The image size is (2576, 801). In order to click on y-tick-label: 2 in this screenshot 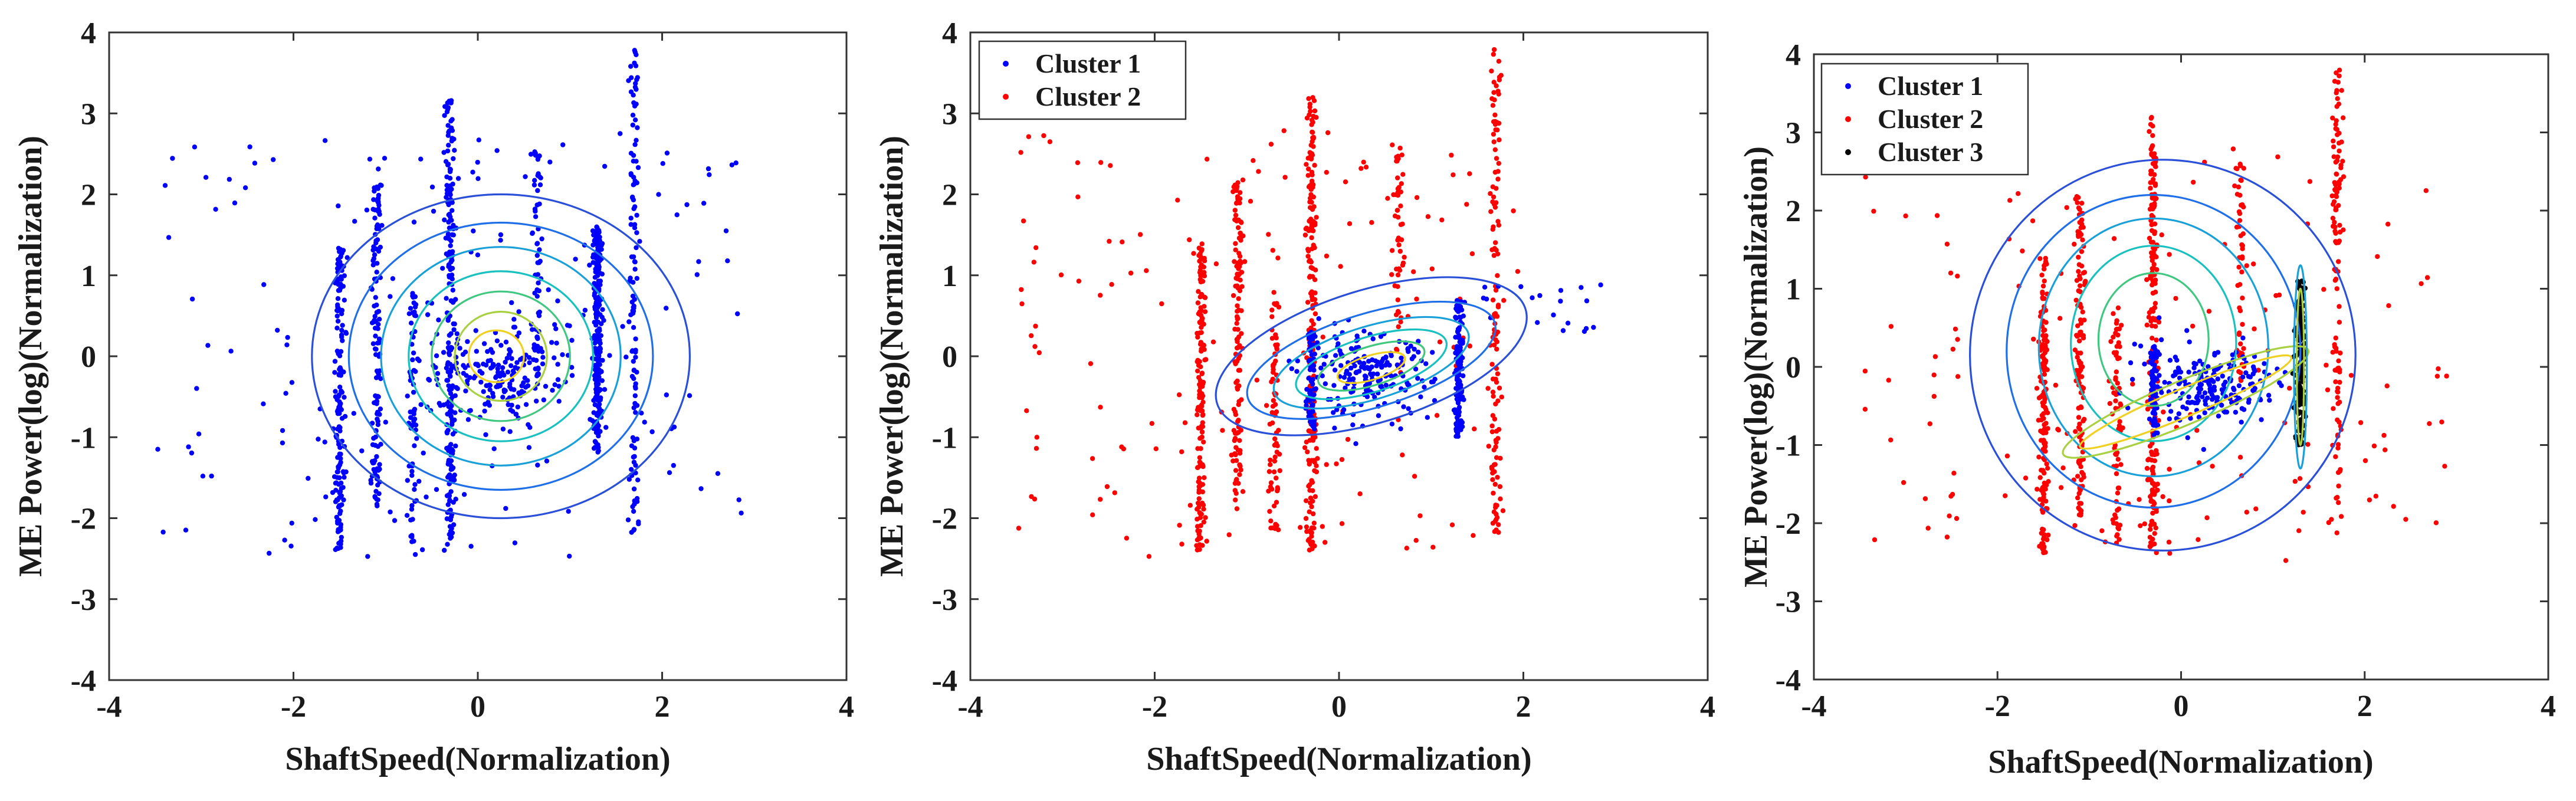, I will do `click(949, 195)`.